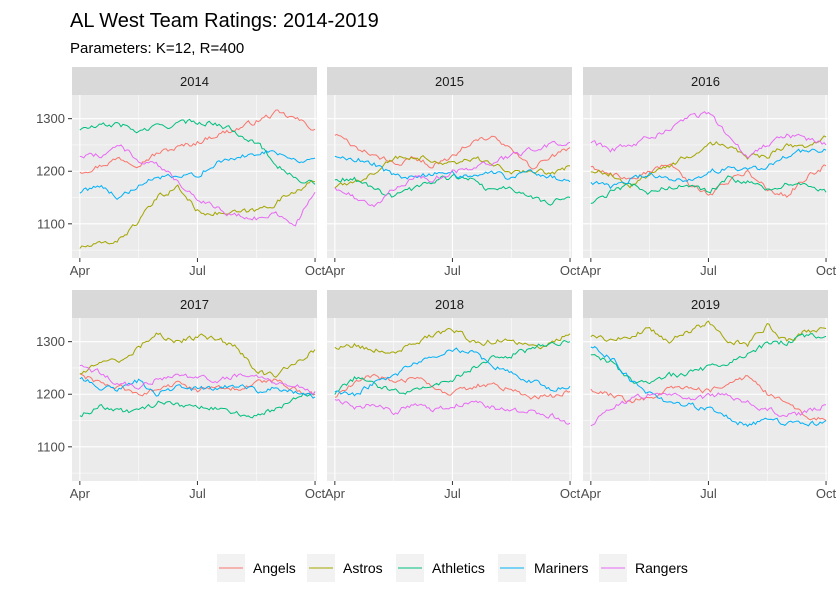 Image resolution: width=840 pixels, height=600 pixels. What do you see at coordinates (157, 48) in the screenshot?
I see `chart-subtitle: Parameters: K=12, R=400` at bounding box center [157, 48].